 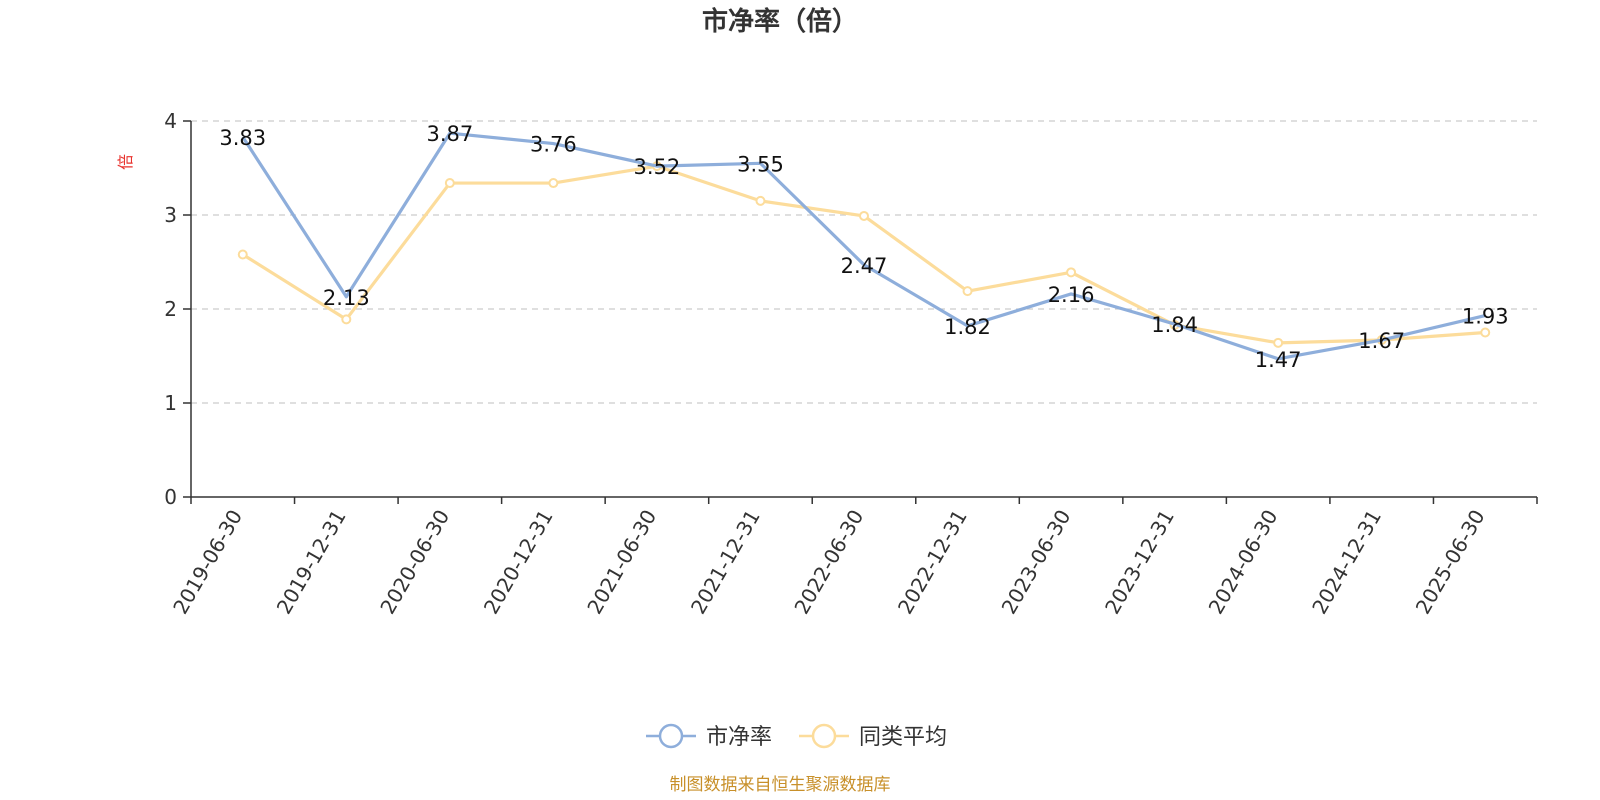 What do you see at coordinates (1071, 295) in the screenshot?
I see `data-label: 2.16` at bounding box center [1071, 295].